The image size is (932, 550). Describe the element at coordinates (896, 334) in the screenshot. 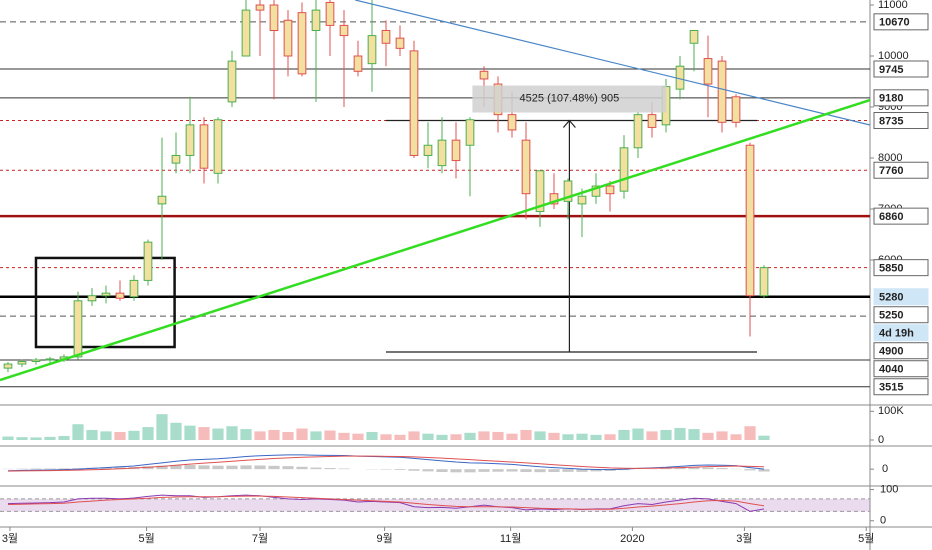

I see `price-label: 4d 19h` at that location.